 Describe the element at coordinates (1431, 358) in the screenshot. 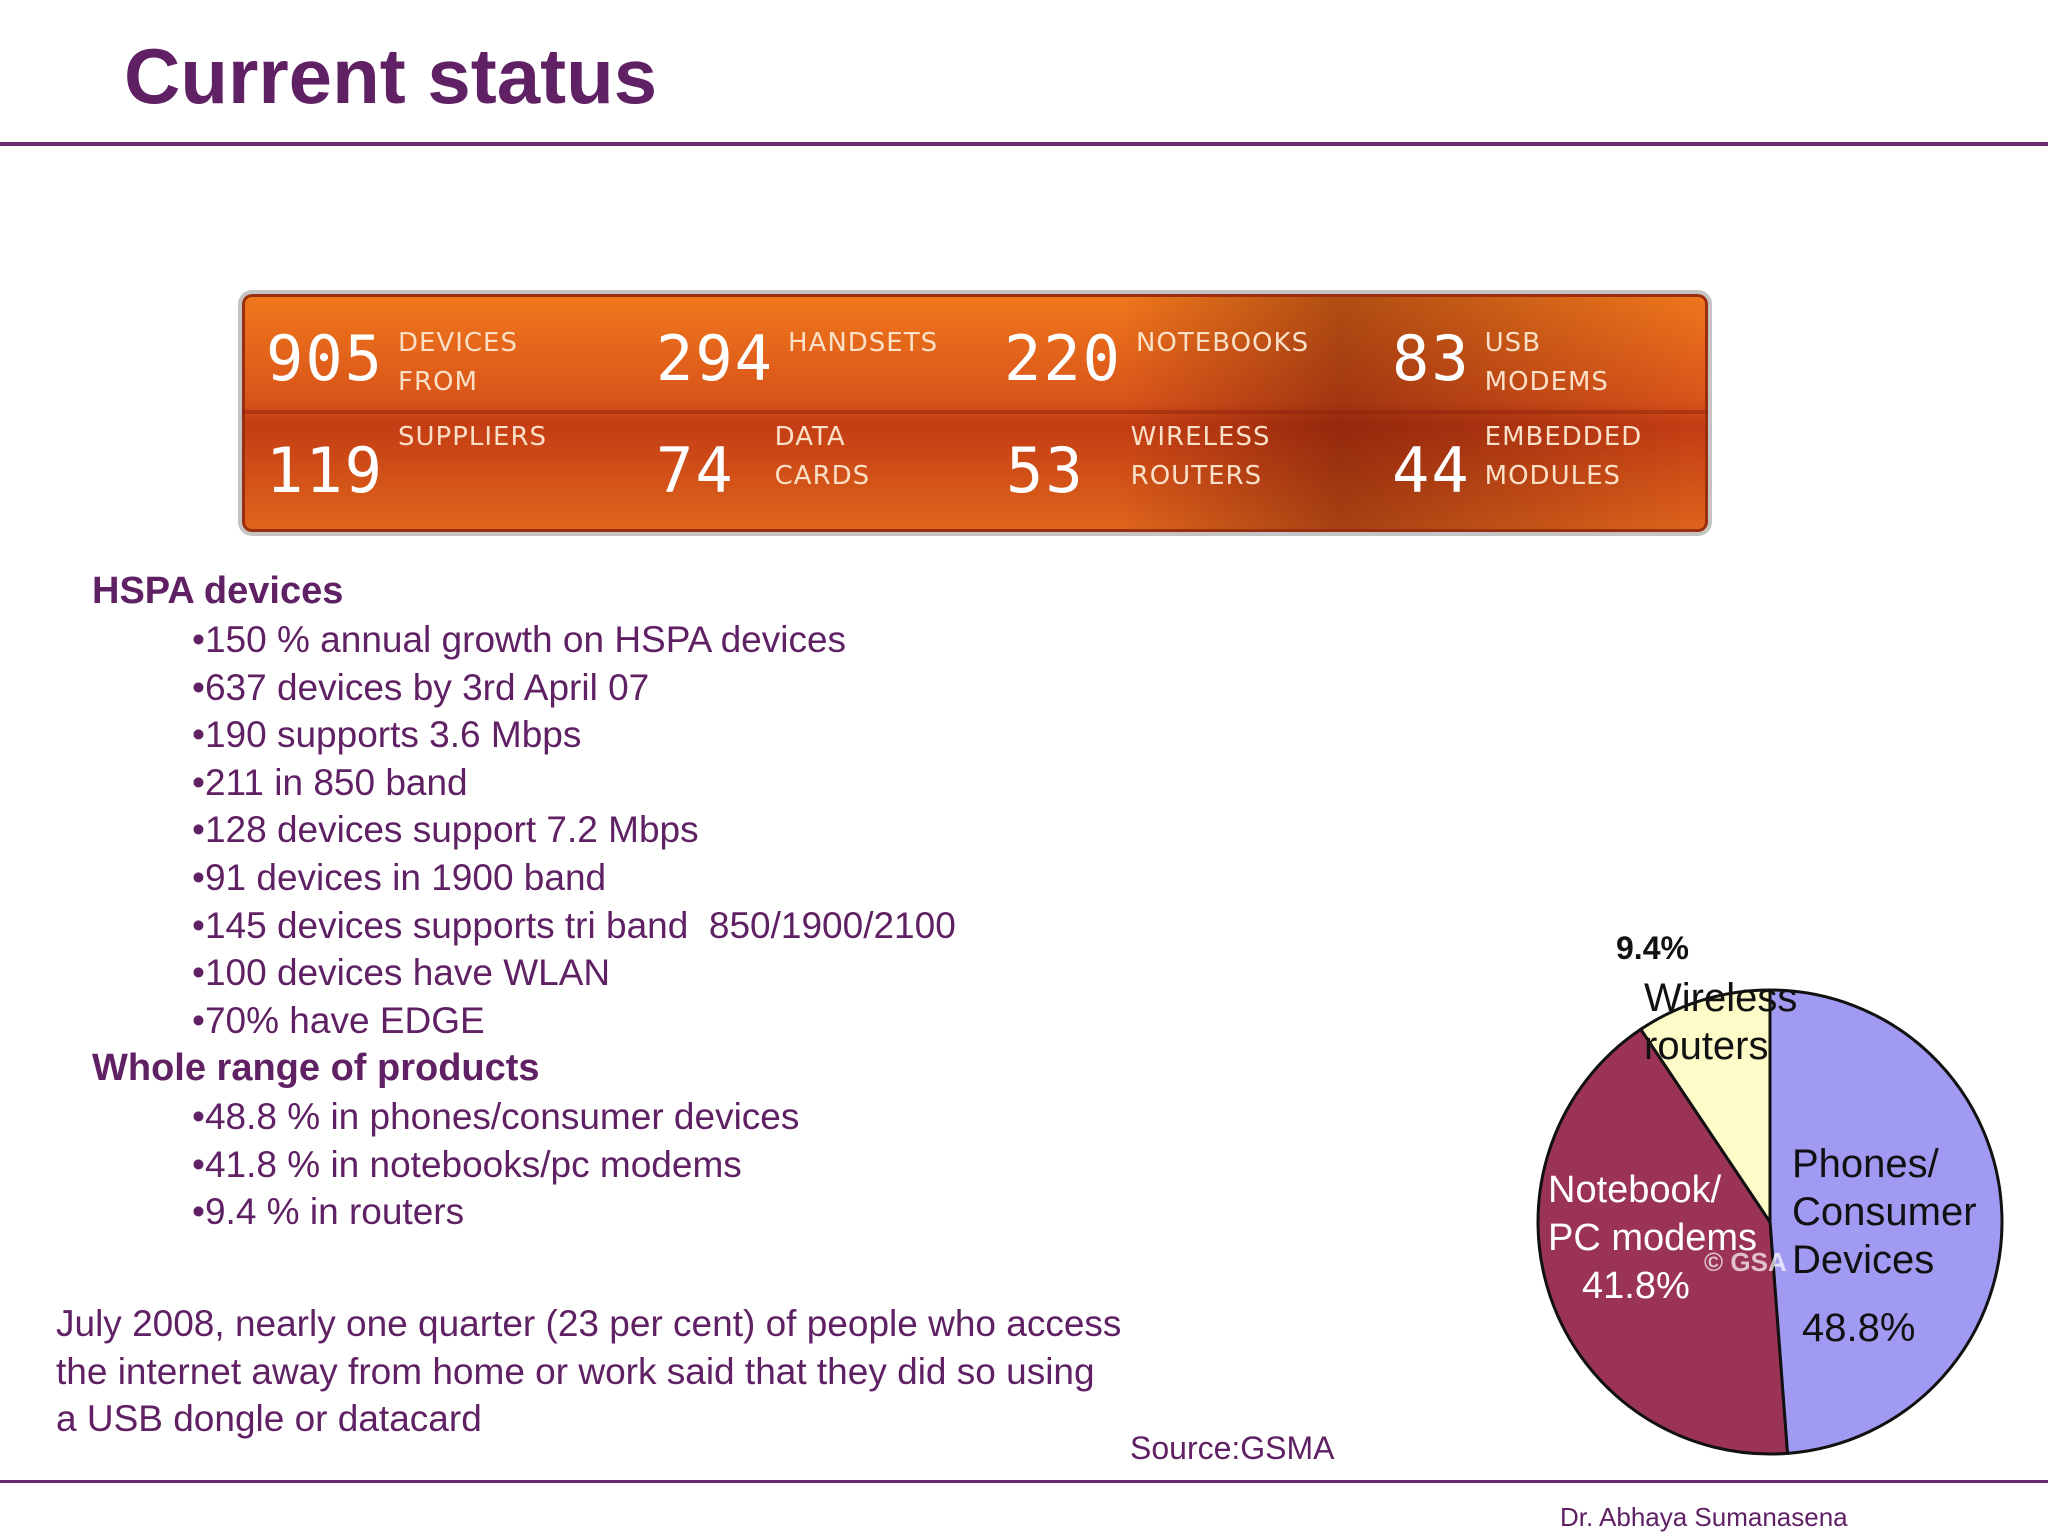

I see `stat-number: 83` at that location.